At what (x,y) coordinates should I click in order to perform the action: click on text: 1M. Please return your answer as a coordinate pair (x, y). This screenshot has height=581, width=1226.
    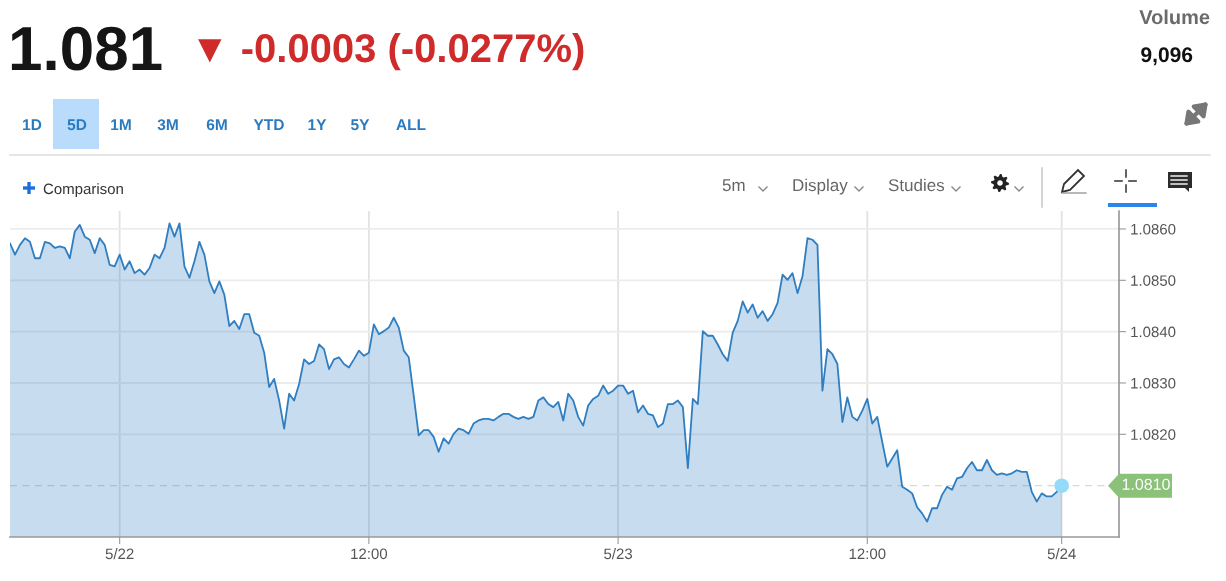
    Looking at the image, I should click on (121, 124).